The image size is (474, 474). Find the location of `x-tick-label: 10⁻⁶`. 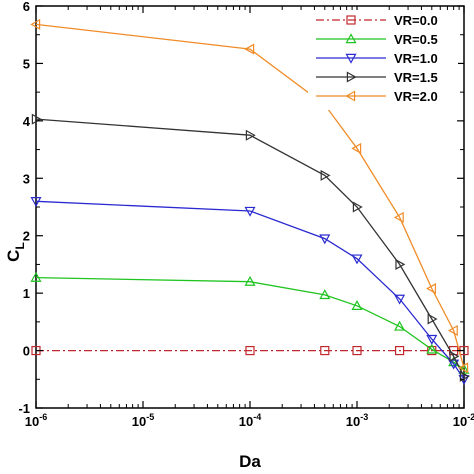

x-tick-label: 10⁻⁶ is located at coordinates (36, 420).